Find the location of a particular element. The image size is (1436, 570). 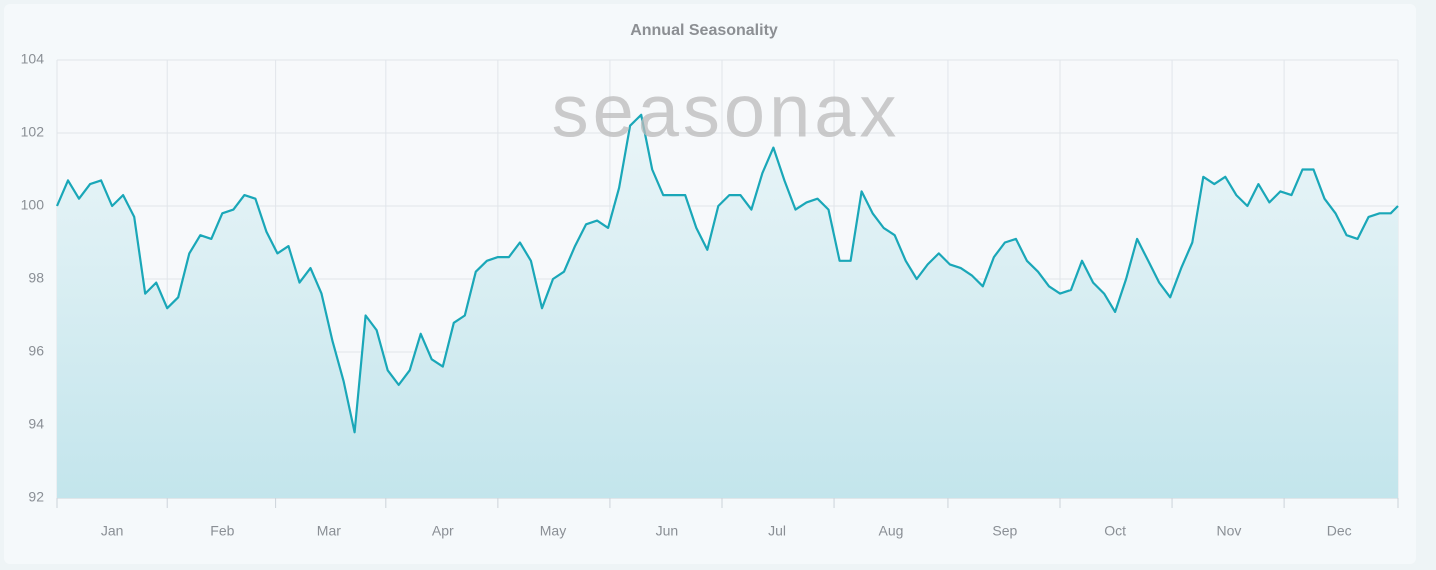

x-tick-label: Jun is located at coordinates (667, 531).